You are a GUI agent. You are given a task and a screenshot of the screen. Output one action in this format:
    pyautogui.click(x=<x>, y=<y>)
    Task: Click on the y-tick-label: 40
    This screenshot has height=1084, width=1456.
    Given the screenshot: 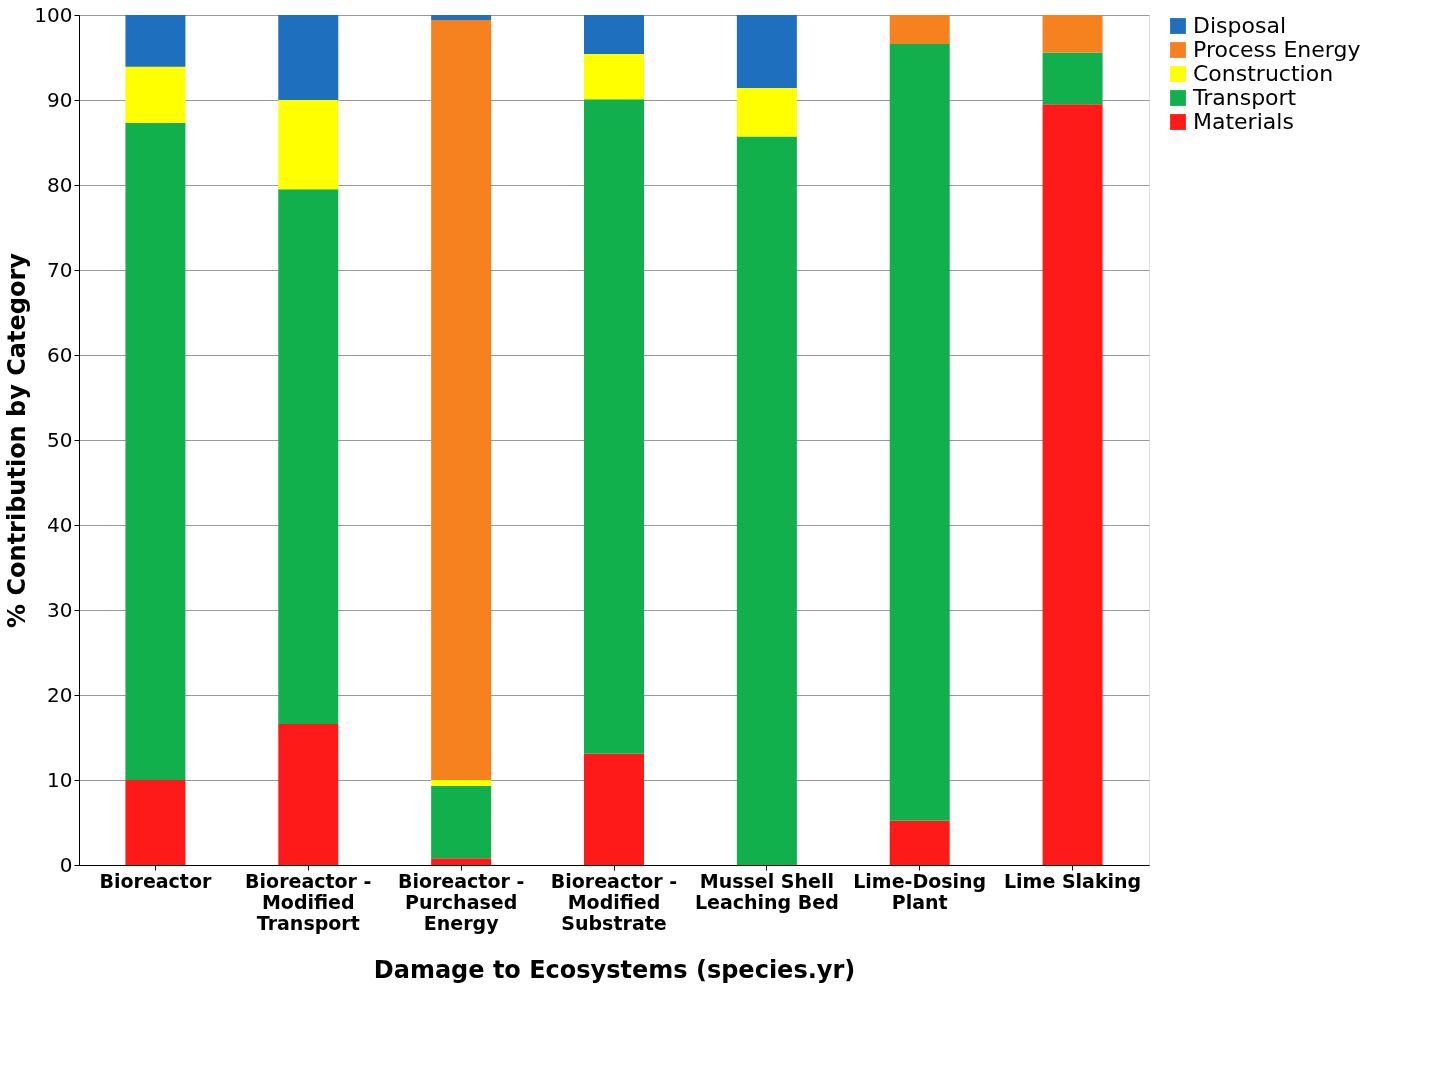 What is the action you would take?
    pyautogui.click(x=60, y=524)
    